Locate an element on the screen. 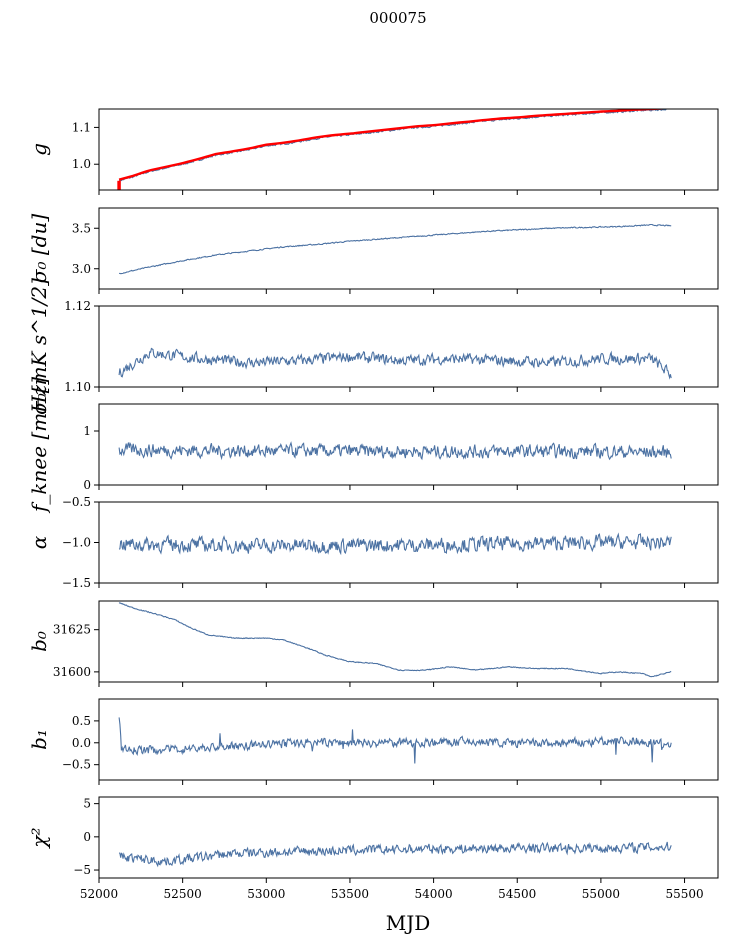 This screenshot has width=729, height=944. y-axis-label-sigma0_mk: σ₀[mK s^1/2] is located at coordinates (39, 346).